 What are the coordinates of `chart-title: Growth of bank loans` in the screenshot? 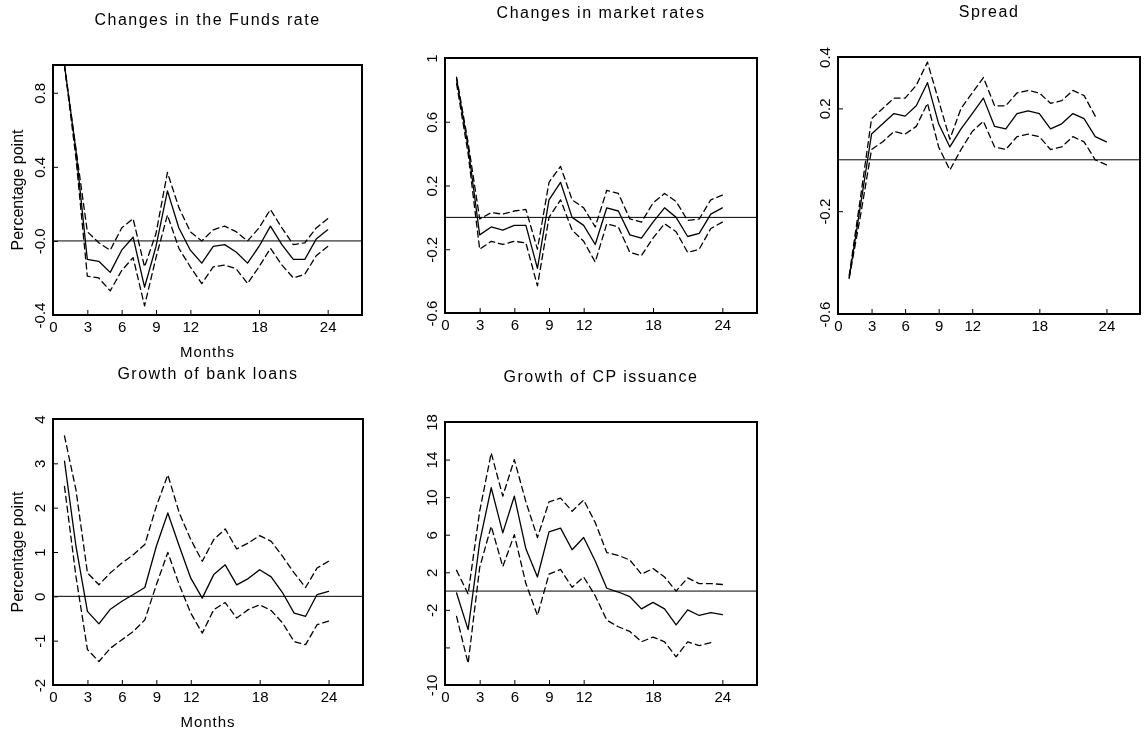 It's located at (208, 373).